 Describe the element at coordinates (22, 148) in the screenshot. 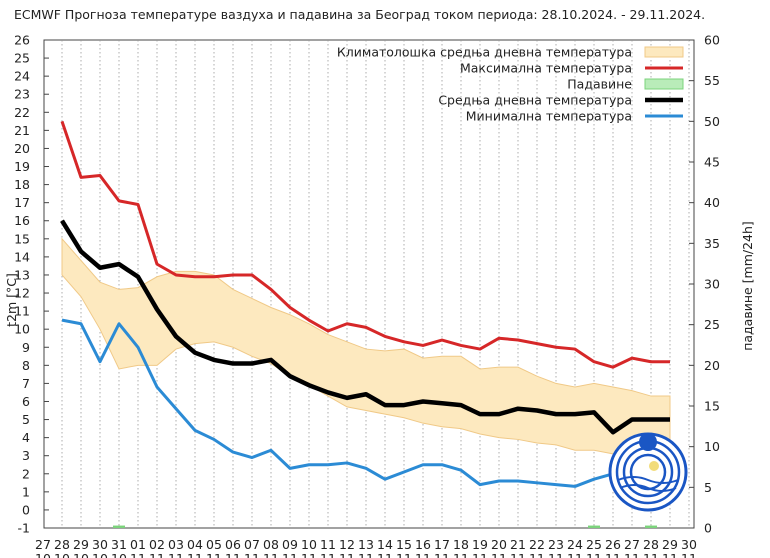

I see `y-tick-label: 20` at that location.